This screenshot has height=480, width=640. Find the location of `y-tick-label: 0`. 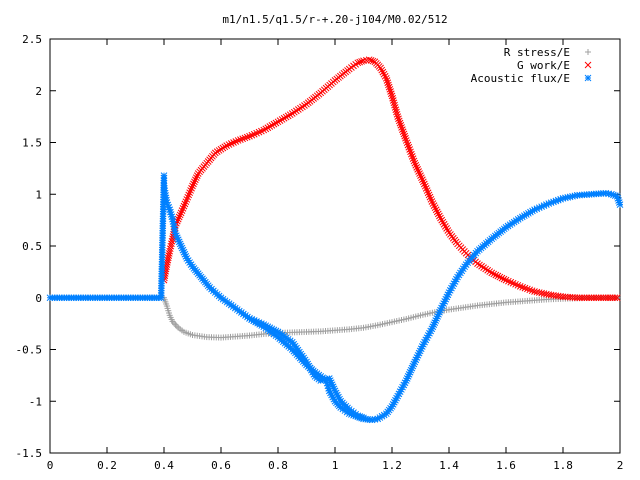

y-tick-label: 0 is located at coordinates (38, 298).